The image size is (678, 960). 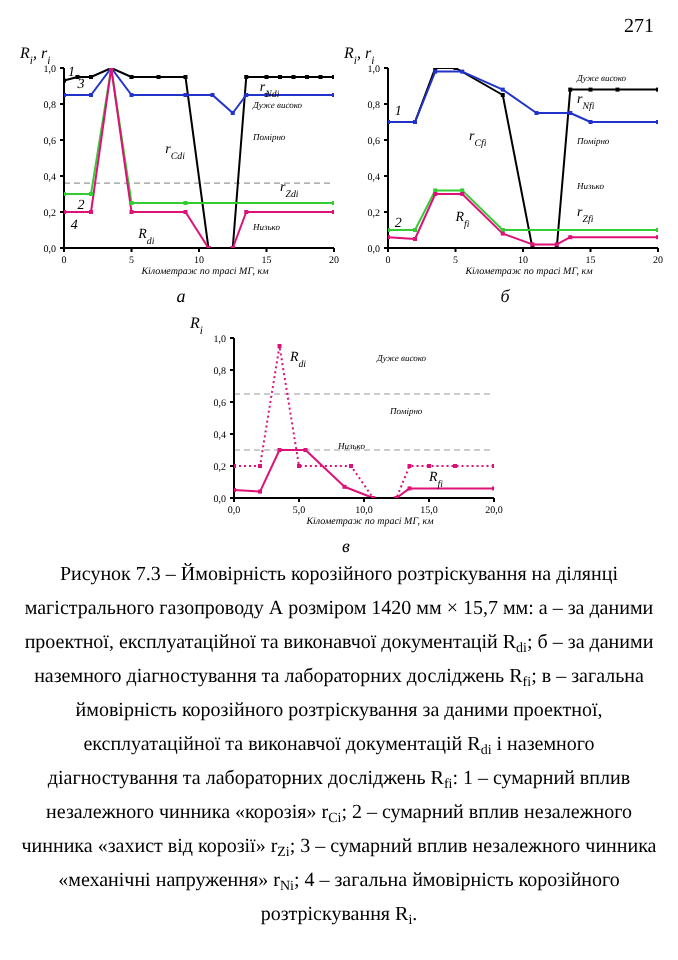 I want to click on text: 271, so click(x=639, y=27).